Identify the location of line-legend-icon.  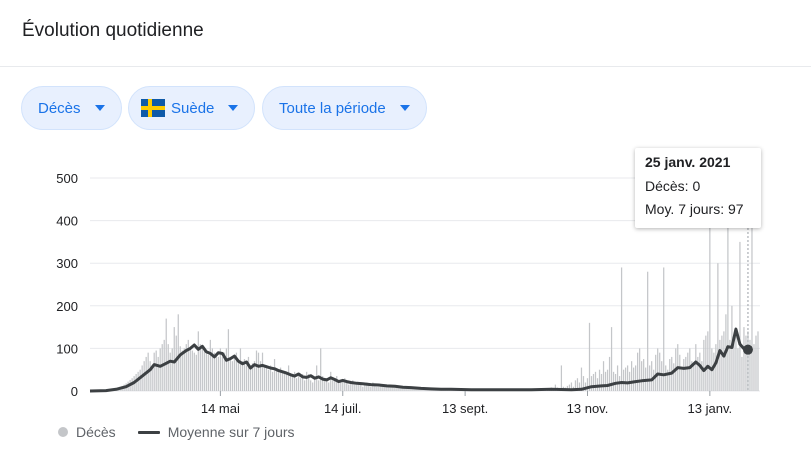
(148, 432).